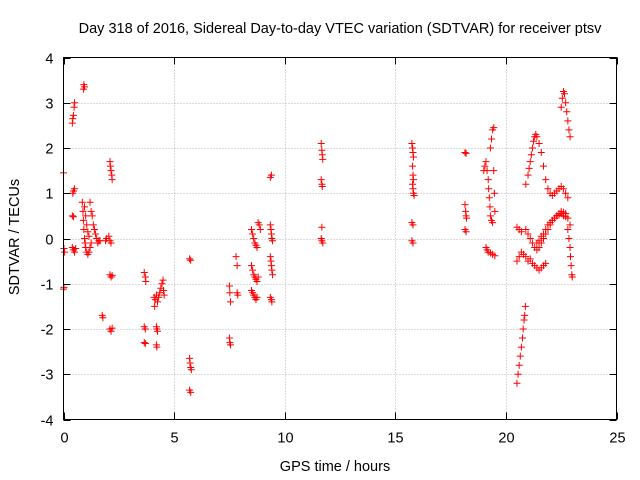 The width and height of the screenshot is (640, 480). What do you see at coordinates (64, 439) in the screenshot?
I see `x-tick-label: 0` at bounding box center [64, 439].